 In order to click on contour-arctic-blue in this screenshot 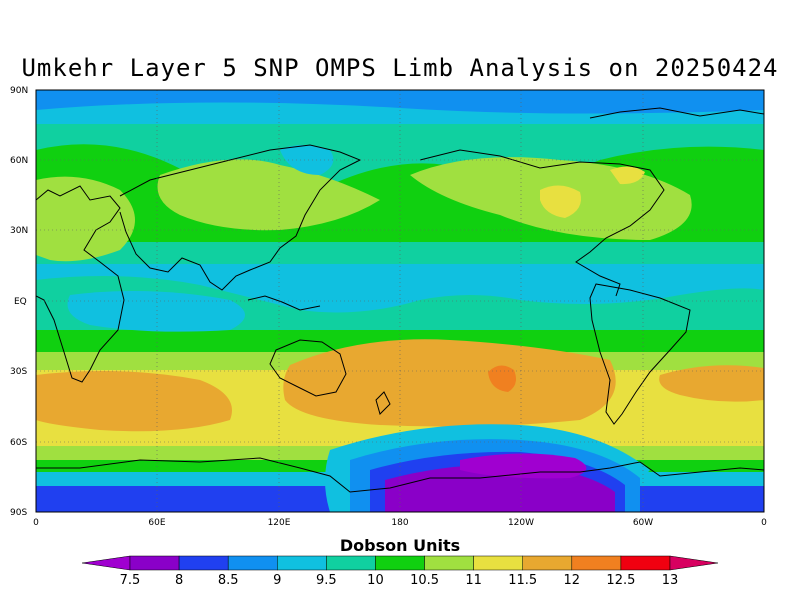, I will do `click(400, 102)`.